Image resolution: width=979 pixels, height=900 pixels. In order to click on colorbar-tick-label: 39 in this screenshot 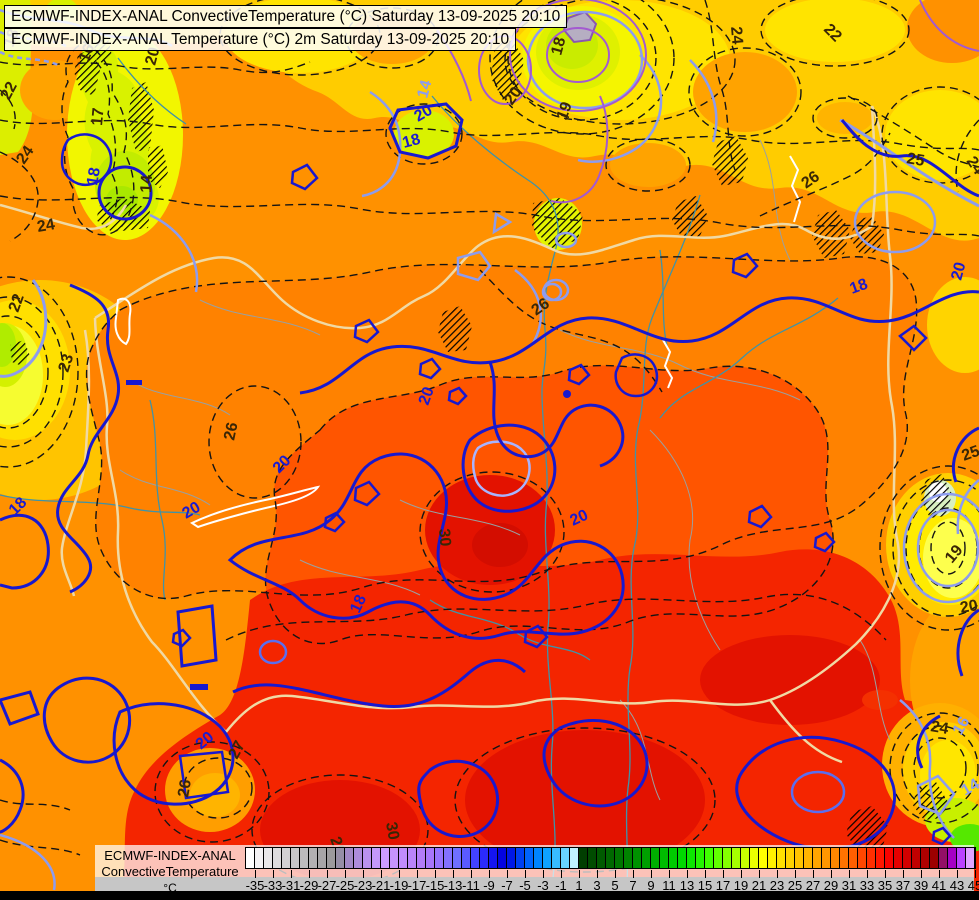, I will do `click(921, 885)`.